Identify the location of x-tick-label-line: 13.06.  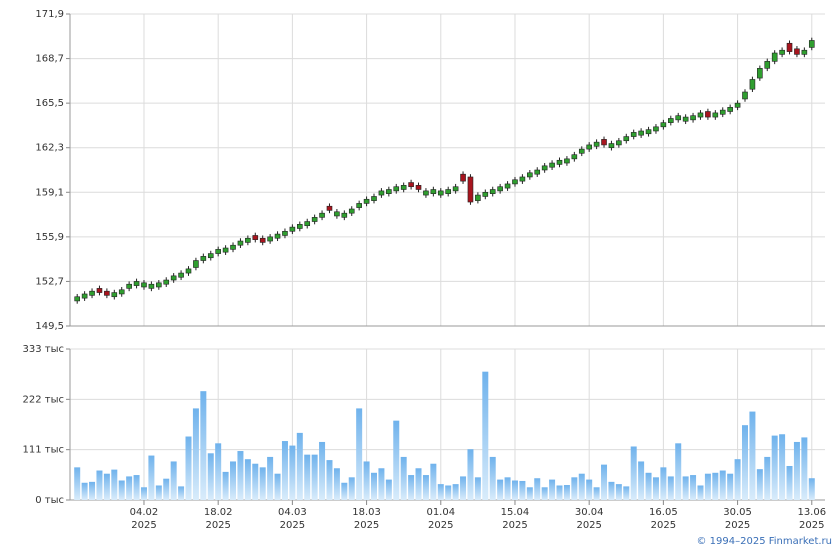
(811, 512).